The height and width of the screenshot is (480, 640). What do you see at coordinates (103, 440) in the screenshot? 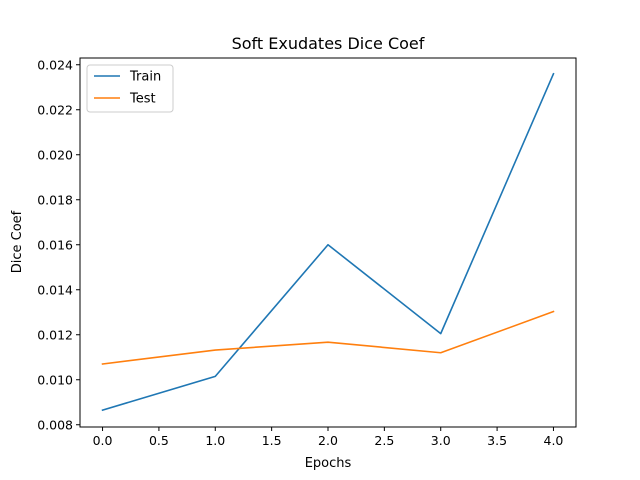
I see `x-tick-label: 0.0` at bounding box center [103, 440].